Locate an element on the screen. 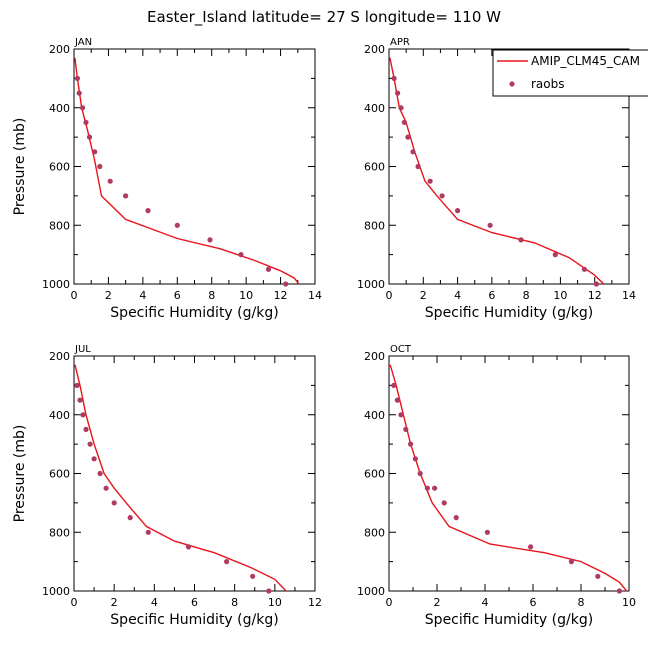 This screenshot has width=648, height=648. x-tick-label-oct: 6 is located at coordinates (533, 602).